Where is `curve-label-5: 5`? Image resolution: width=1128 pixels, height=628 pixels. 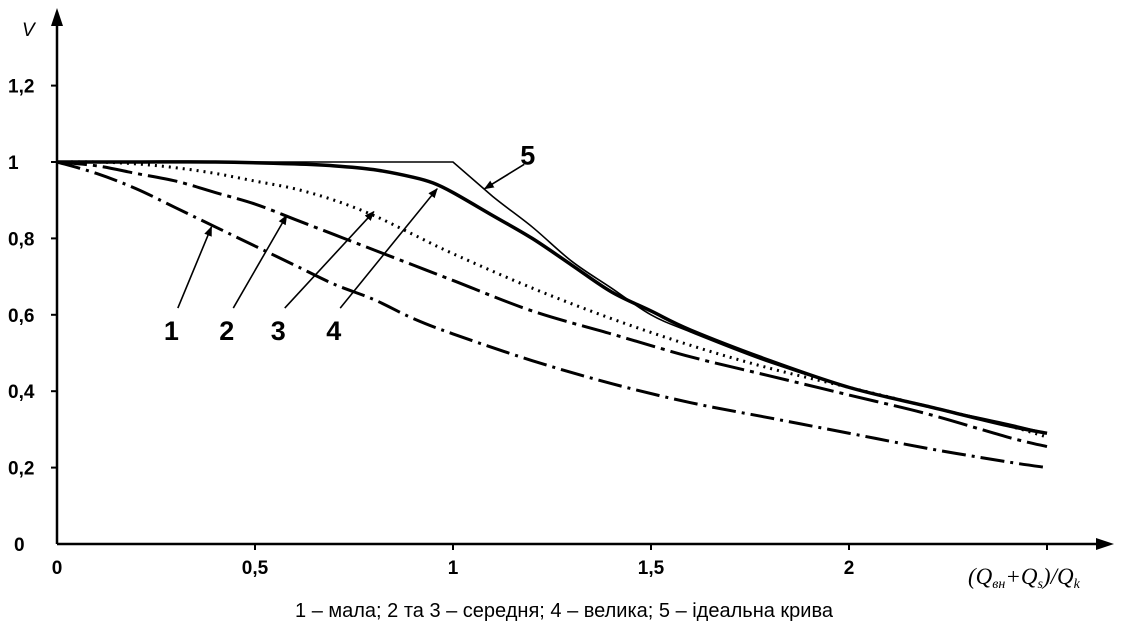
curve-label-5: 5 is located at coordinates (527, 155).